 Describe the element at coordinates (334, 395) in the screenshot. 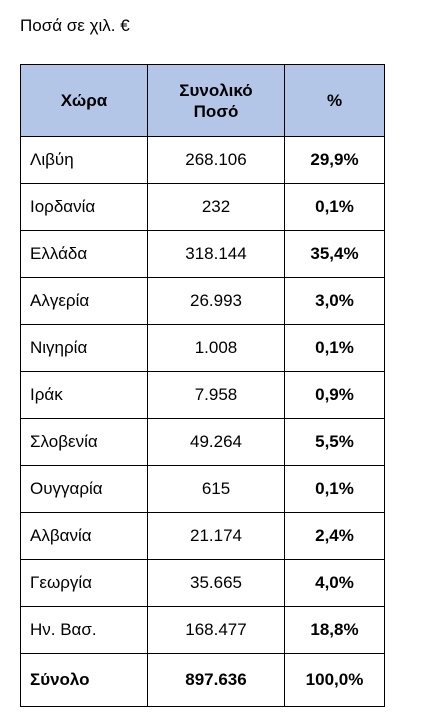

I see `percent-cell: 0,9%` at that location.